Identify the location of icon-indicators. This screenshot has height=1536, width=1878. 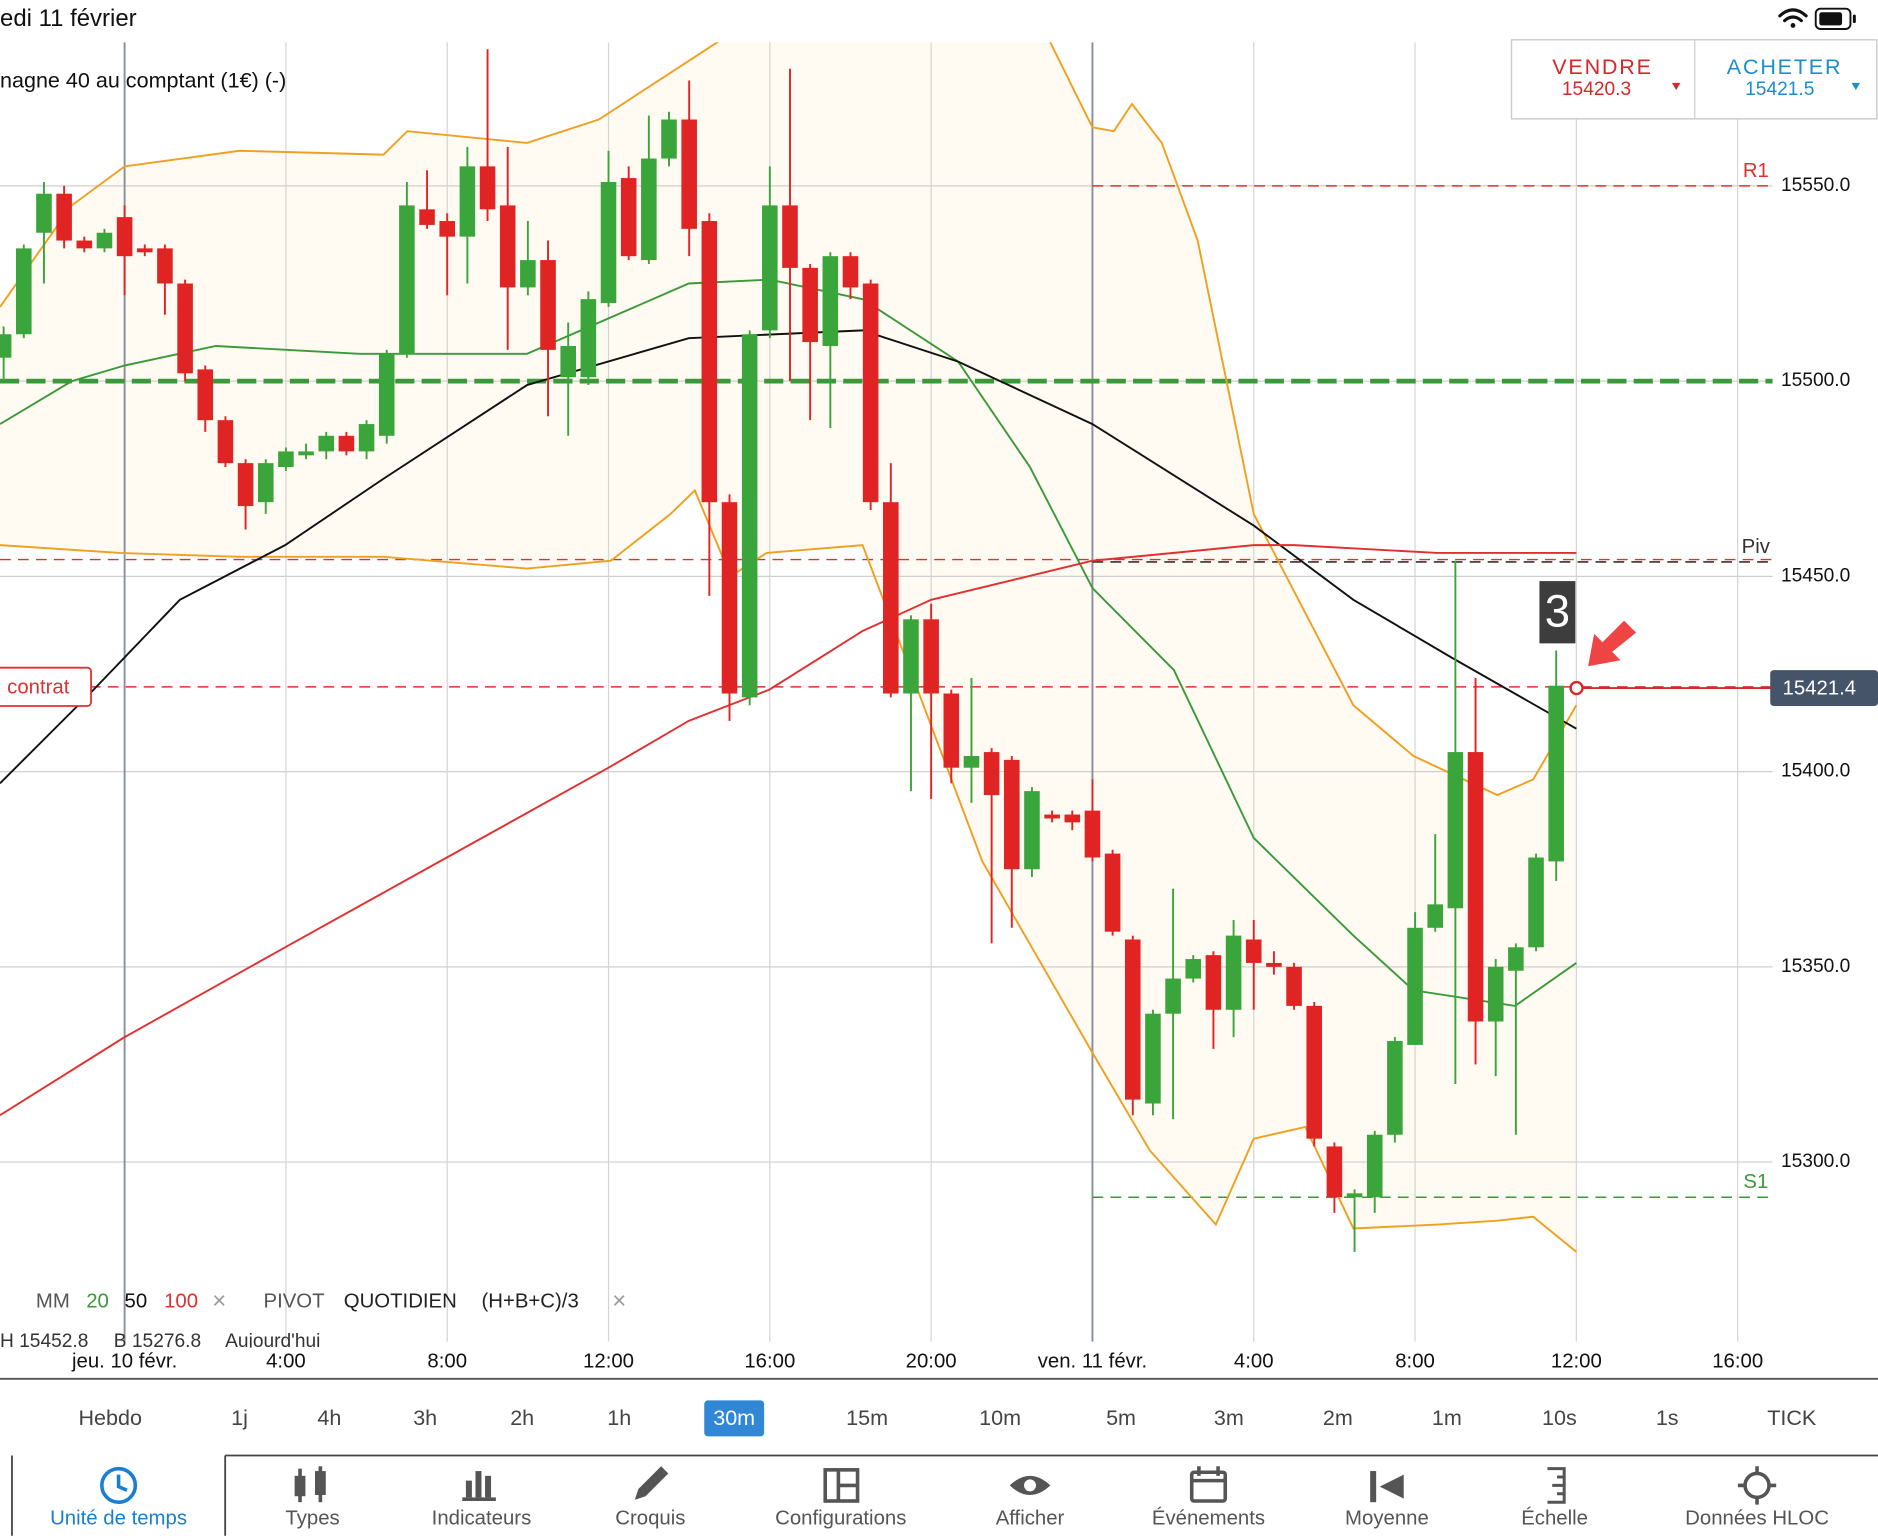
(479, 1486).